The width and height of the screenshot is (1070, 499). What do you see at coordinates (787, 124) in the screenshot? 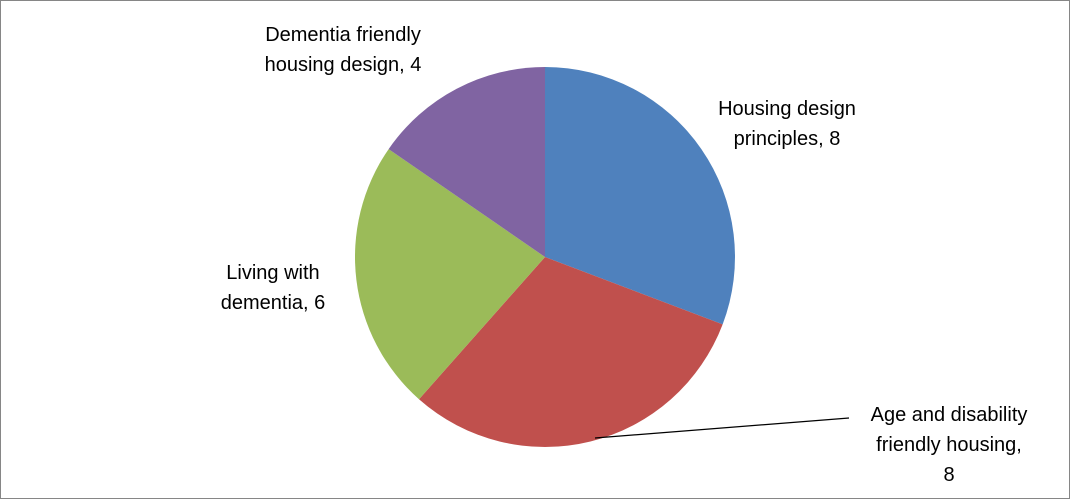
I see `data-label-1: Housing design principles, 8` at bounding box center [787, 124].